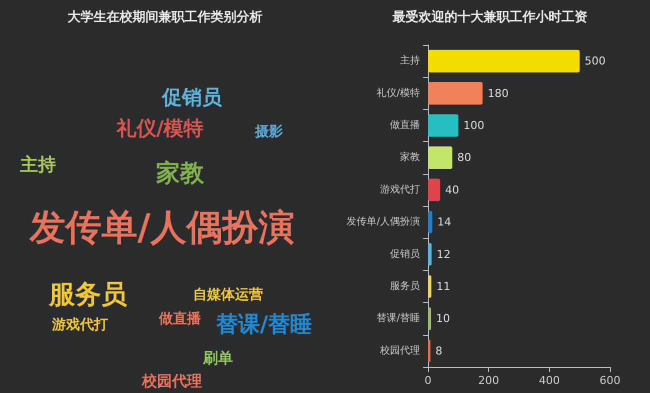 This screenshot has height=393, width=650. Describe the element at coordinates (444, 222) in the screenshot. I see `data-label: 14` at that location.